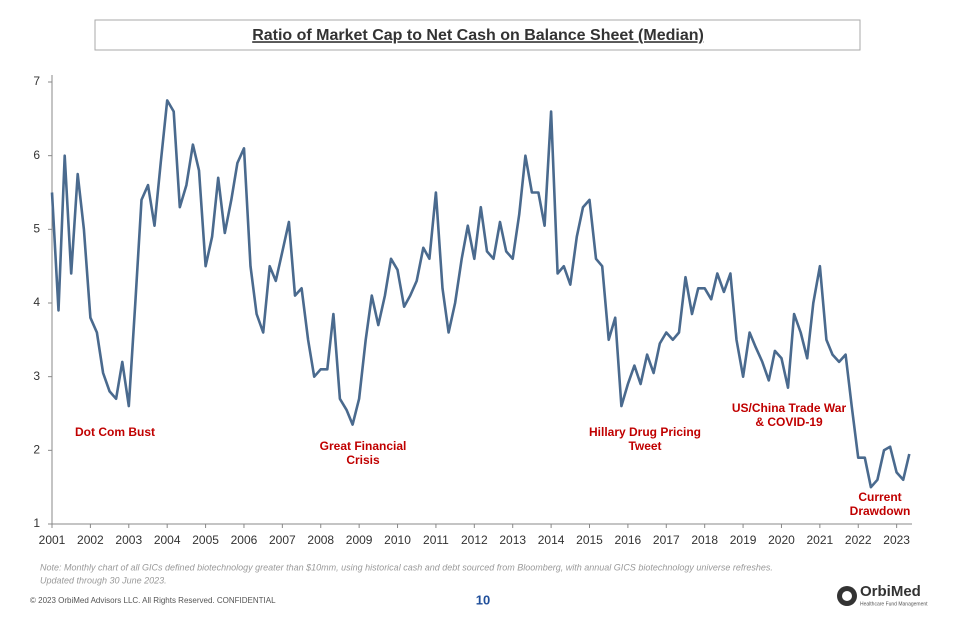  I want to click on title-box, so click(477, 35).